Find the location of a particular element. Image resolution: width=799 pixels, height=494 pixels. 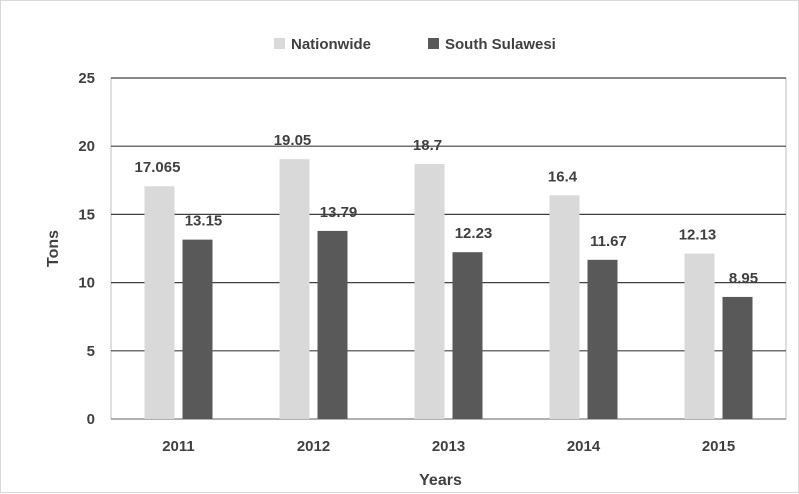

y-axis-ticks: 0 5 10 15 20 25 is located at coordinates (86, 249).